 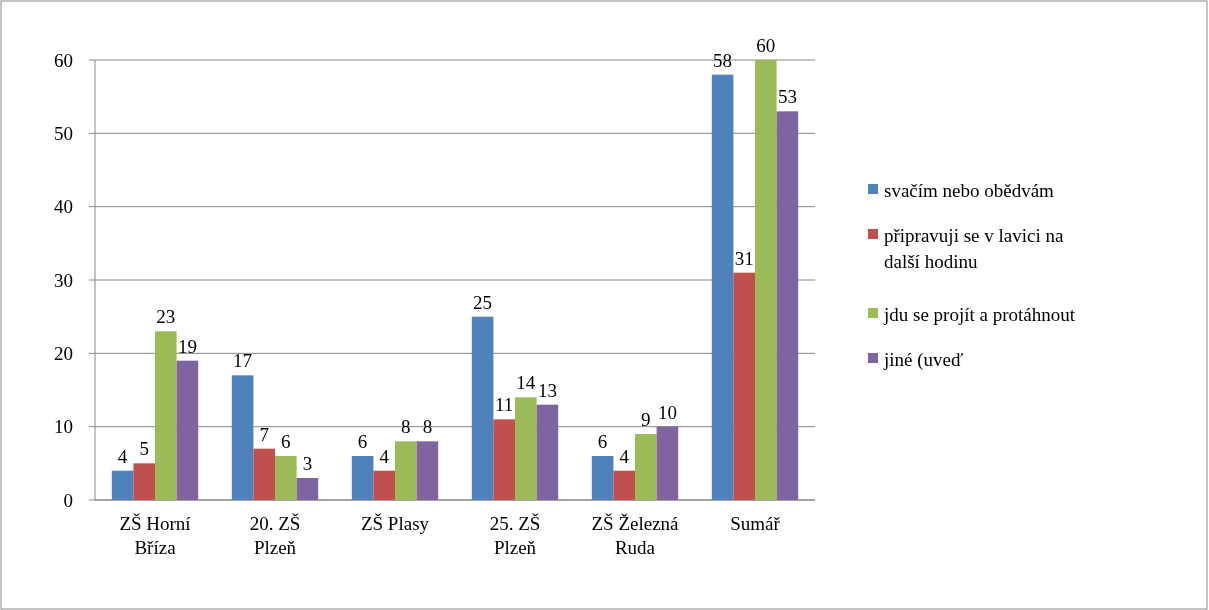 What do you see at coordinates (979, 314) in the screenshot?
I see `legend-label: jdu se projít a protáhnout` at bounding box center [979, 314].